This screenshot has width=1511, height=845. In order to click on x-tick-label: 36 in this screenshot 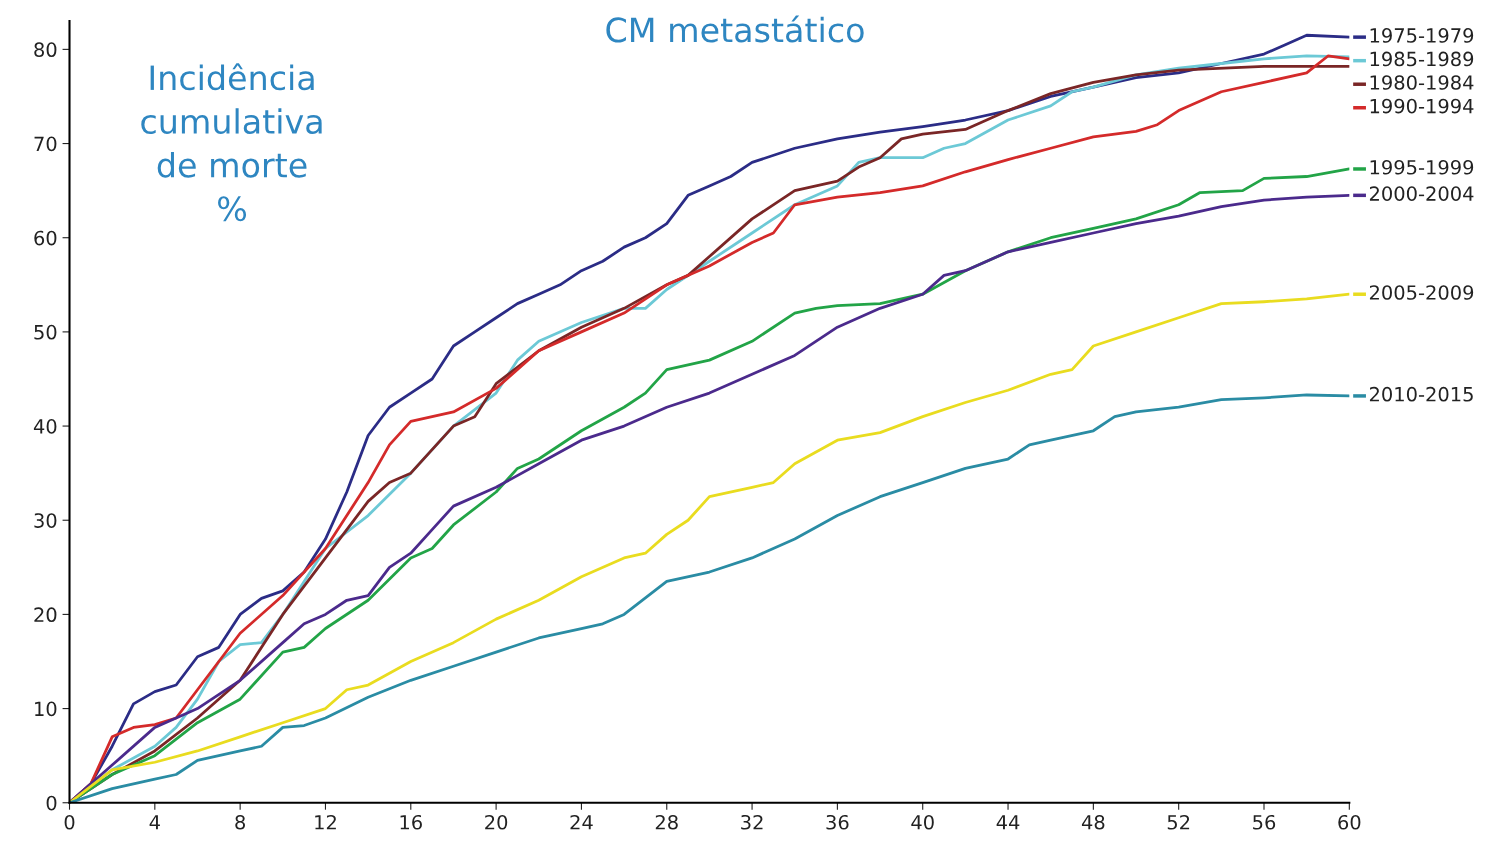, I will do `click(837, 822)`.